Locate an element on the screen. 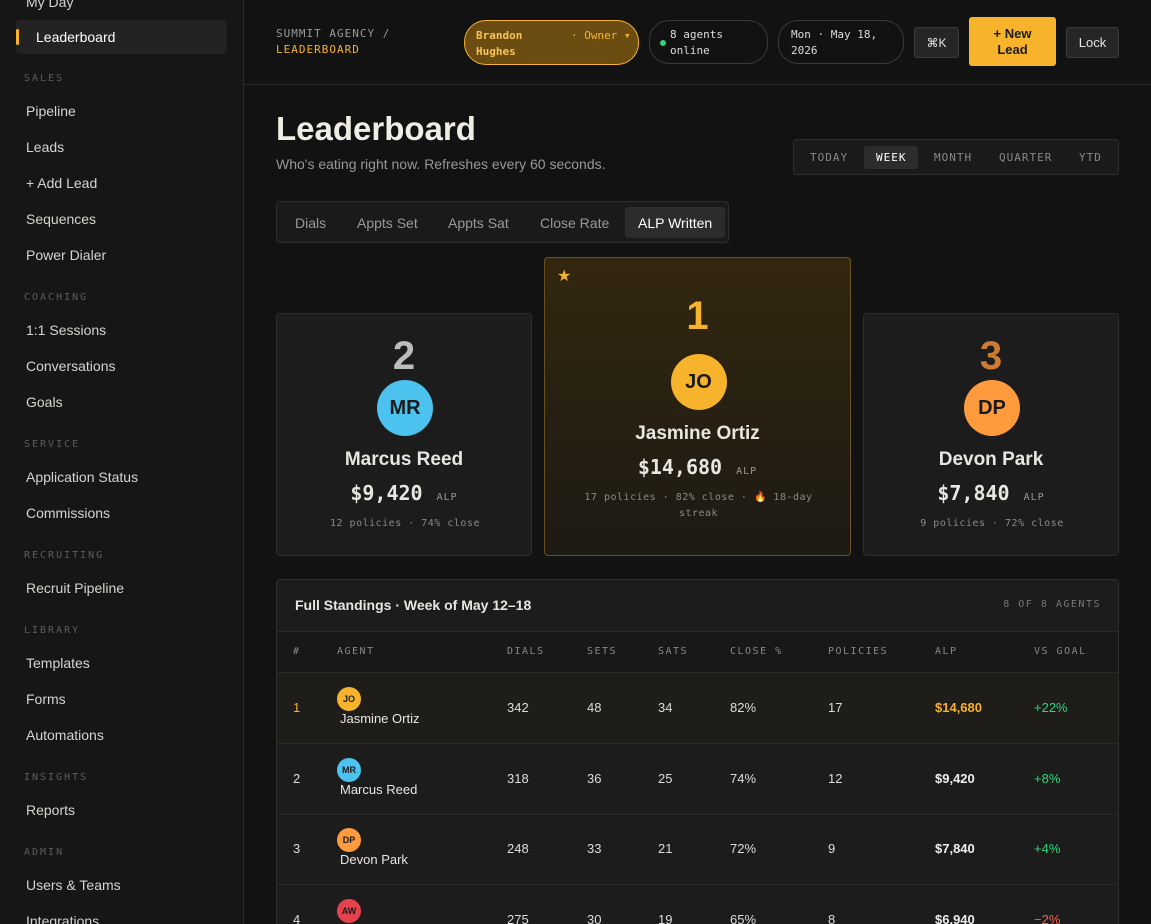 The image size is (1151, 924). metric-tab: Appts Sat is located at coordinates (478, 223).